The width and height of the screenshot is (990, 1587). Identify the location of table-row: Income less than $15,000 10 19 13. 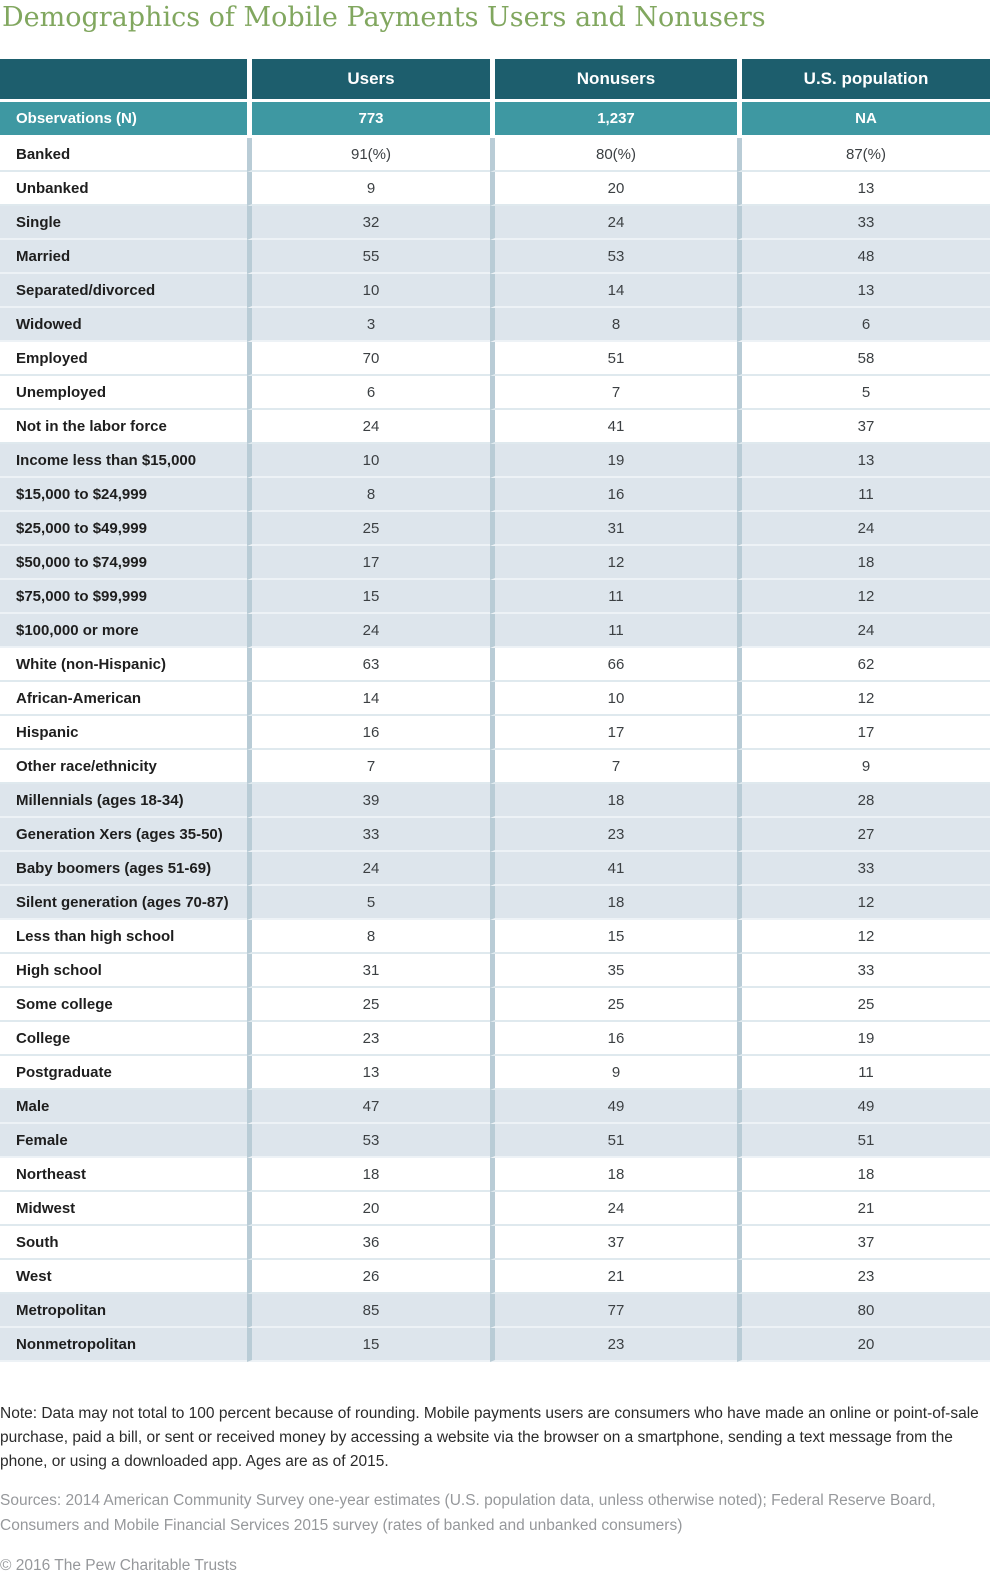
(495, 461).